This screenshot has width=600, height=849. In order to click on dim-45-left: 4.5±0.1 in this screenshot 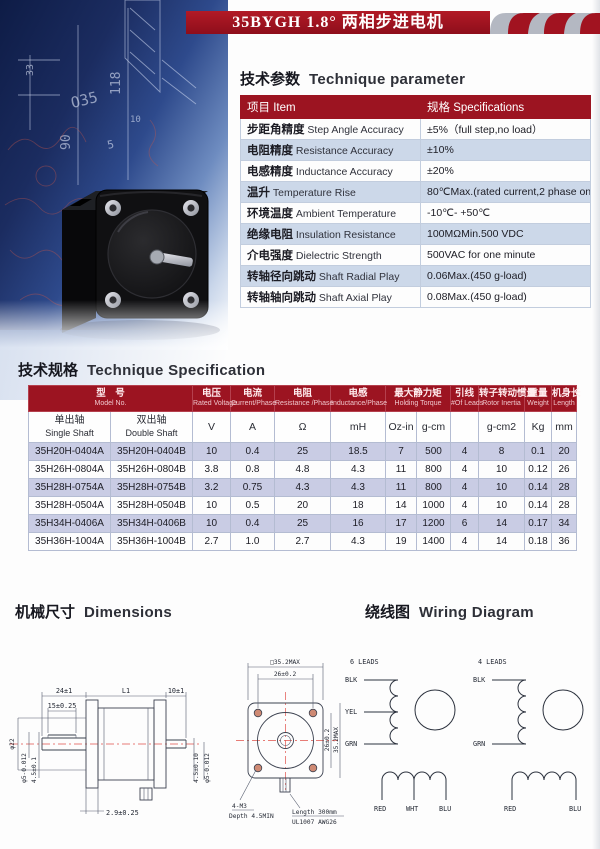, I will do `click(34, 770)`.